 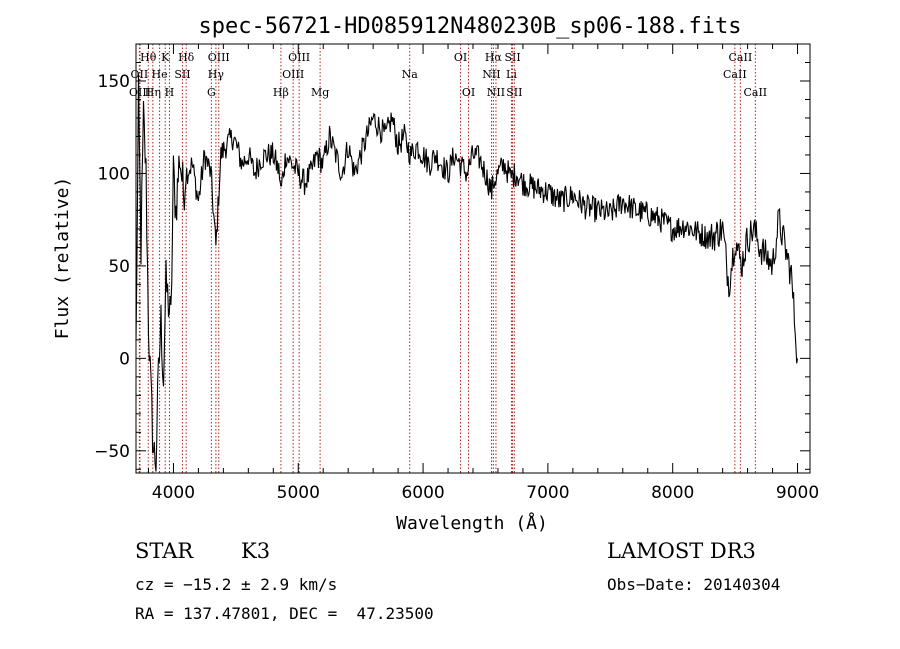 What do you see at coordinates (173, 493) in the screenshot?
I see `x-tick-label-4000: 4000` at bounding box center [173, 493].